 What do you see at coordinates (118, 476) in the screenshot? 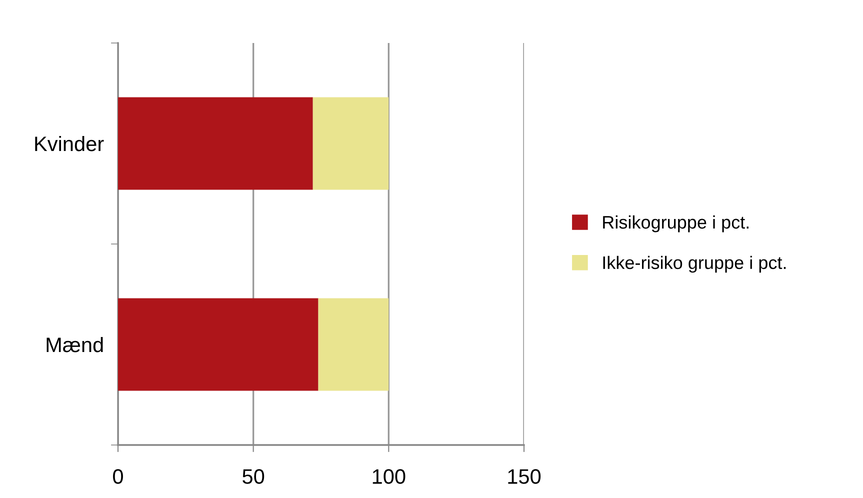
I see `x-tick-label: 0` at bounding box center [118, 476].